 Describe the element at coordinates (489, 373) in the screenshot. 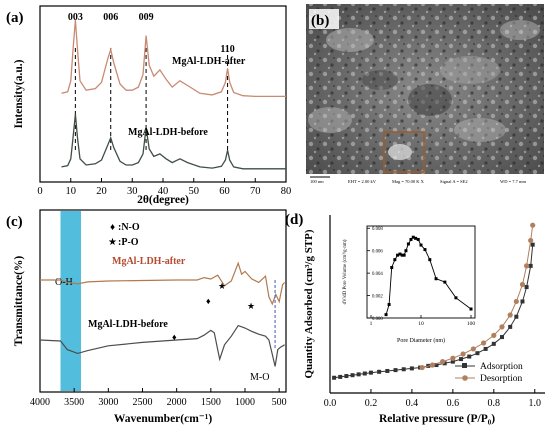

I see `panel-d-legend: Adsorption Desorption` at that location.